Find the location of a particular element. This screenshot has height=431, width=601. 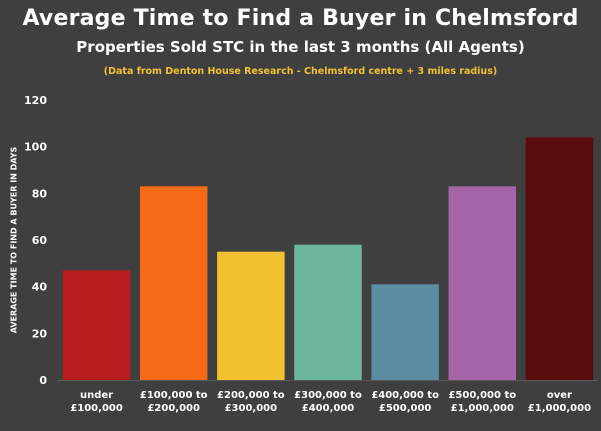

y-tick-label: 100 is located at coordinates (35, 147).